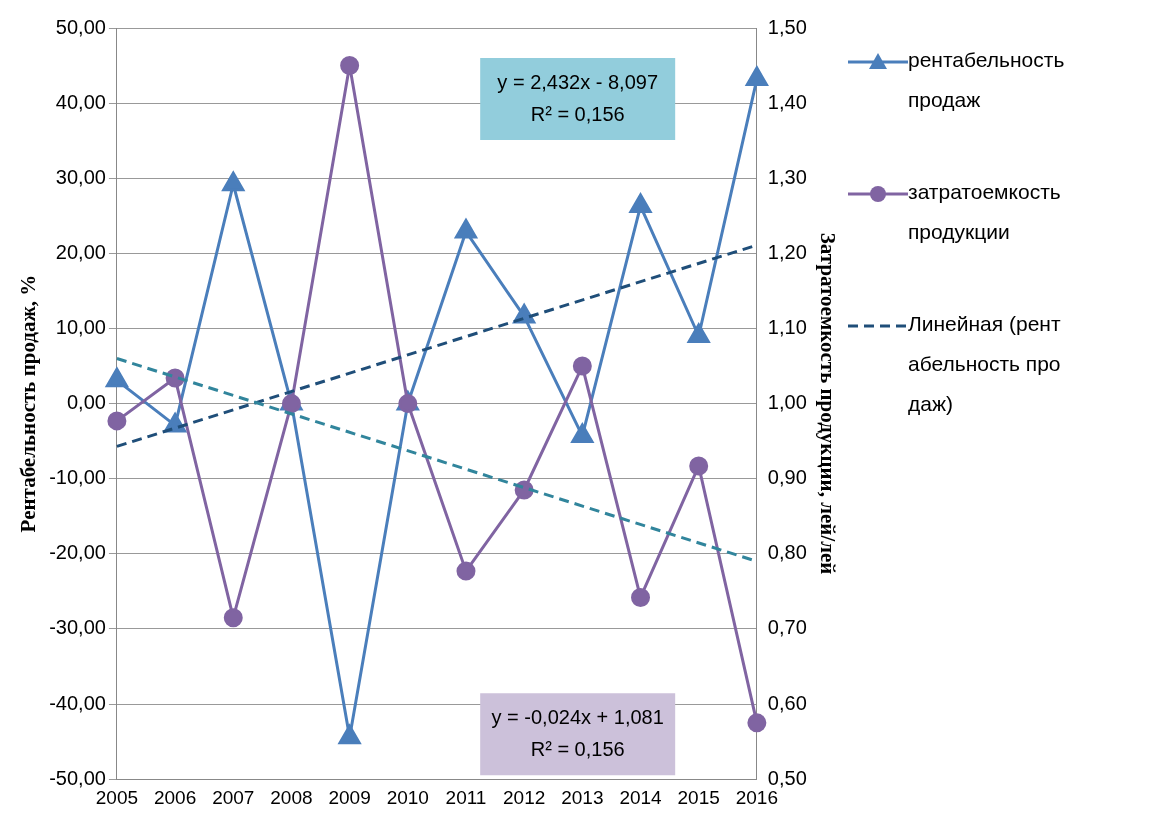 This screenshot has height=838, width=1164. What do you see at coordinates (524, 797) in the screenshot?
I see `x-tick-label: 2012` at bounding box center [524, 797].